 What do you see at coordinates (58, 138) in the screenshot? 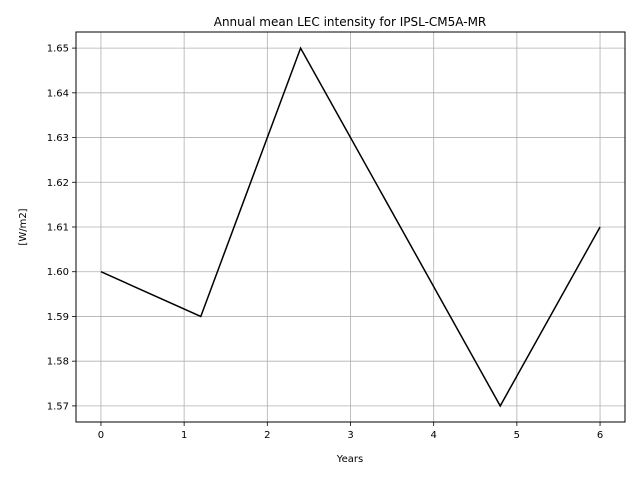
I see `y-tick-label: 1.63` at bounding box center [58, 138].